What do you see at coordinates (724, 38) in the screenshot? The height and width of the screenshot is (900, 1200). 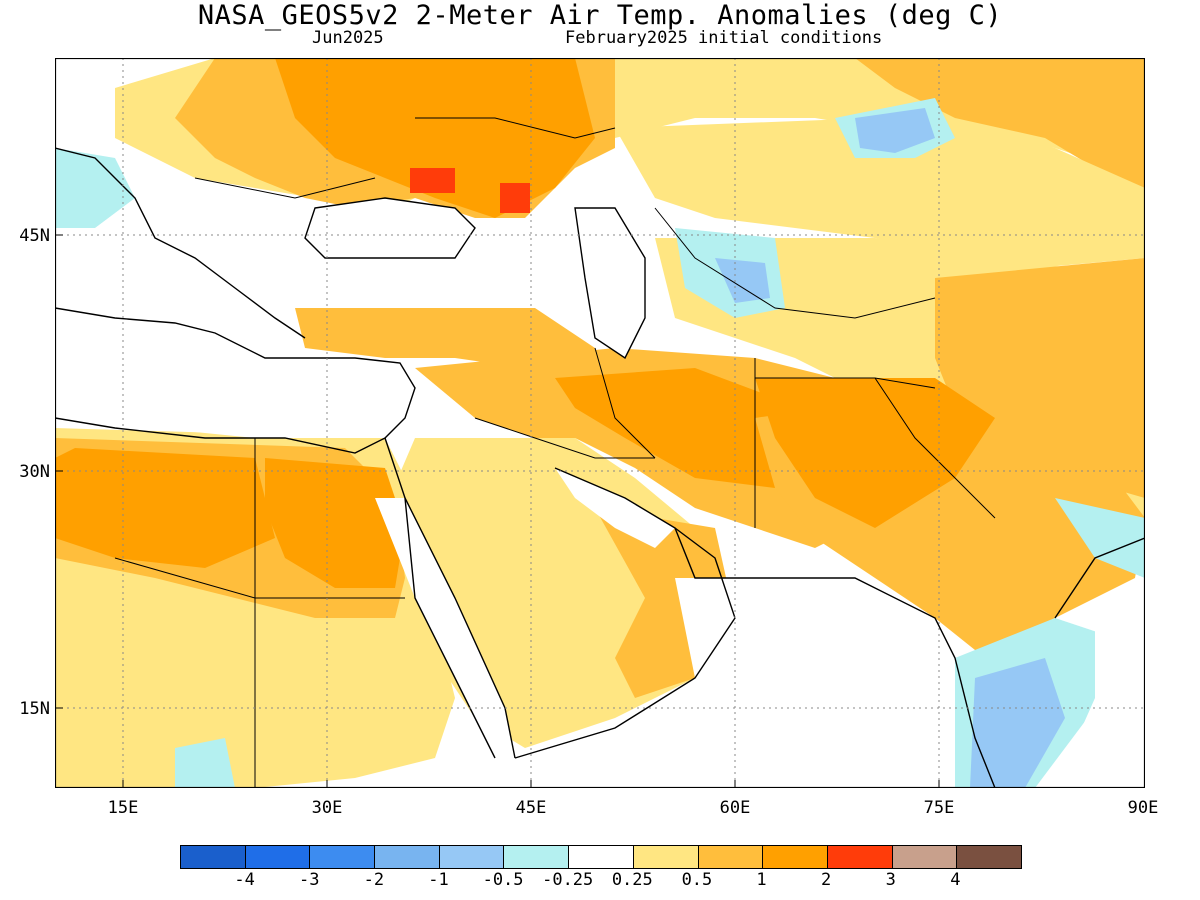 I see `initial-conditions-label: February2025 initial conditions` at bounding box center [724, 38].